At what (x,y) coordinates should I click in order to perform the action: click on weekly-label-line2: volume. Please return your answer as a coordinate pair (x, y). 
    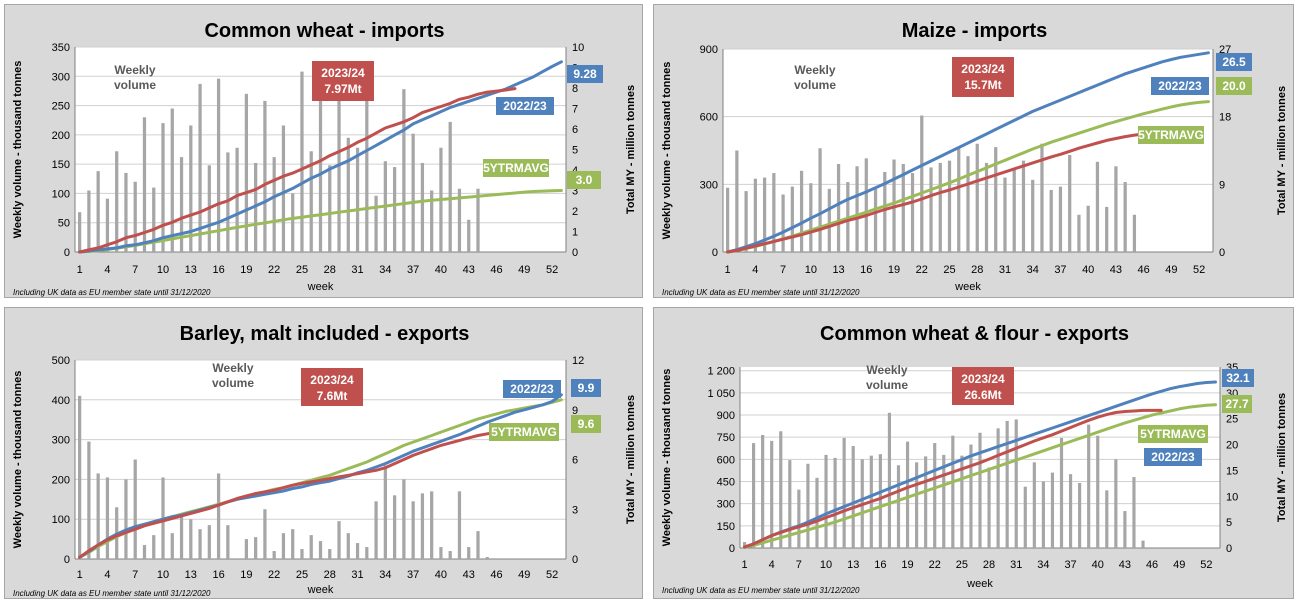
    Looking at the image, I should click on (815, 85).